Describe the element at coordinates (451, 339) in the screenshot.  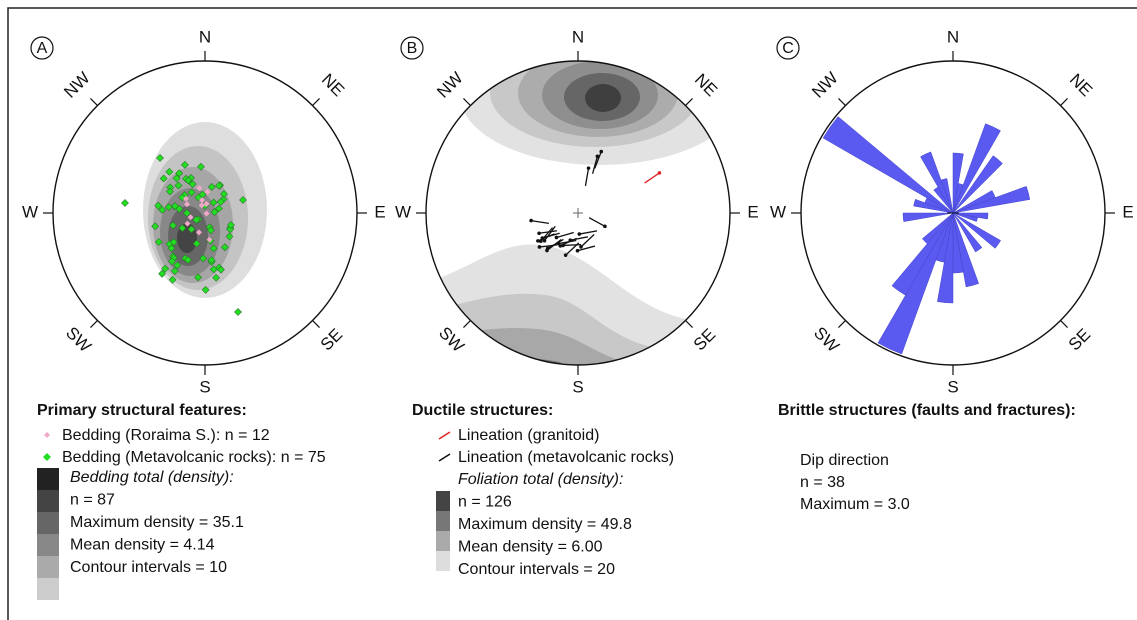
I see `compass-label: SW` at that location.